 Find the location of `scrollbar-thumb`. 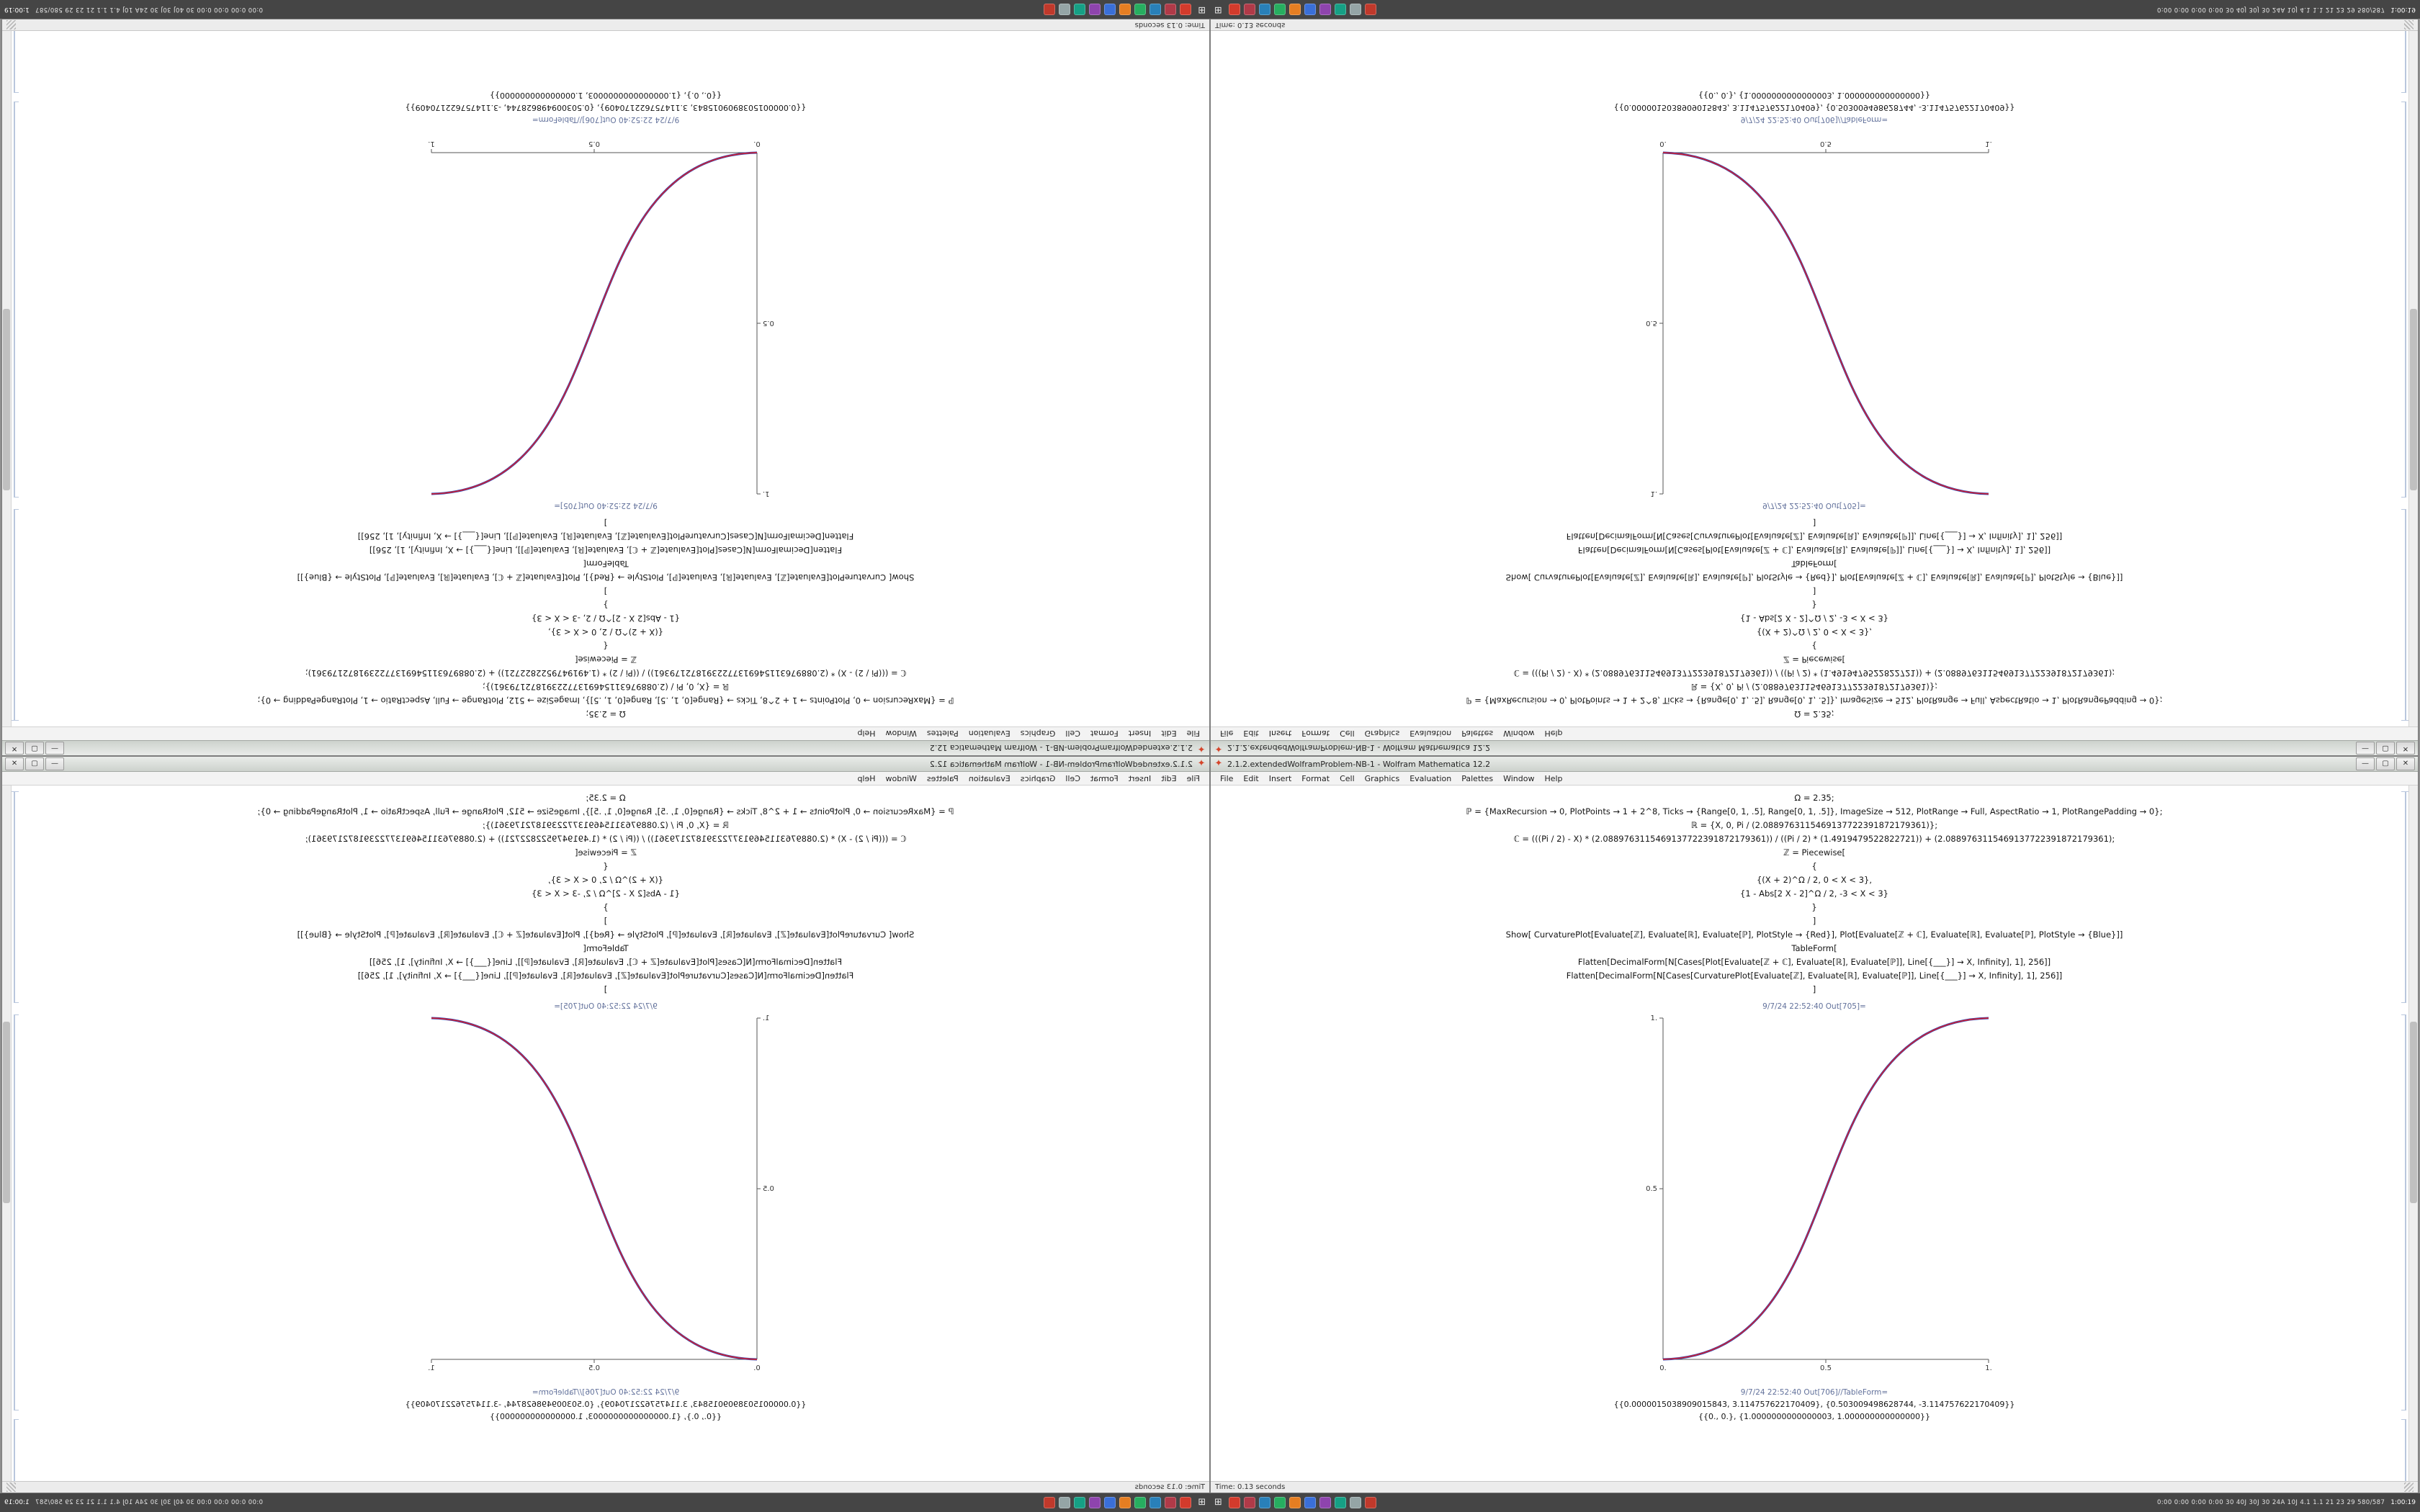

scrollbar-thumb is located at coordinates (7, 399).